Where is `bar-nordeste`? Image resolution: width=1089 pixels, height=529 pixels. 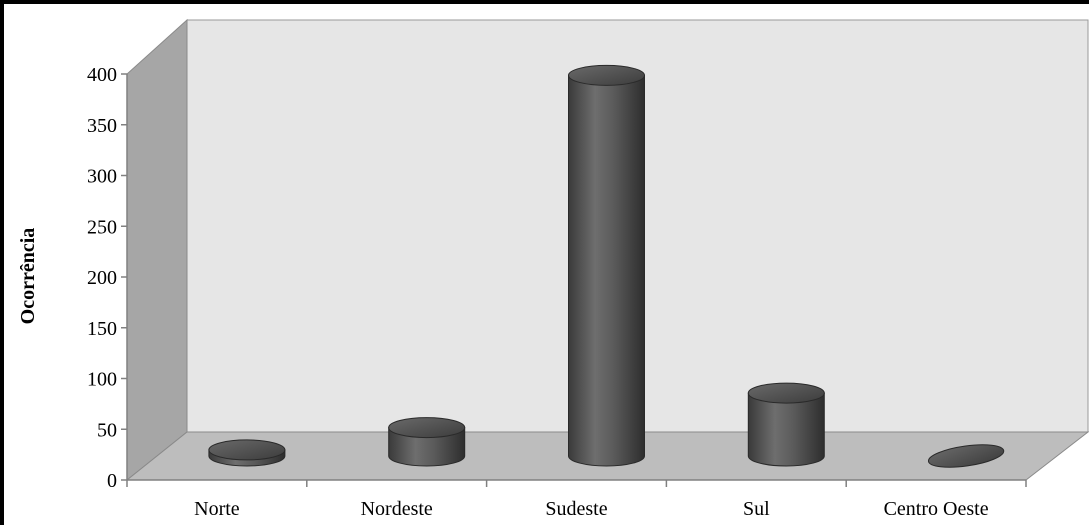
bar-nordeste is located at coordinates (427, 442).